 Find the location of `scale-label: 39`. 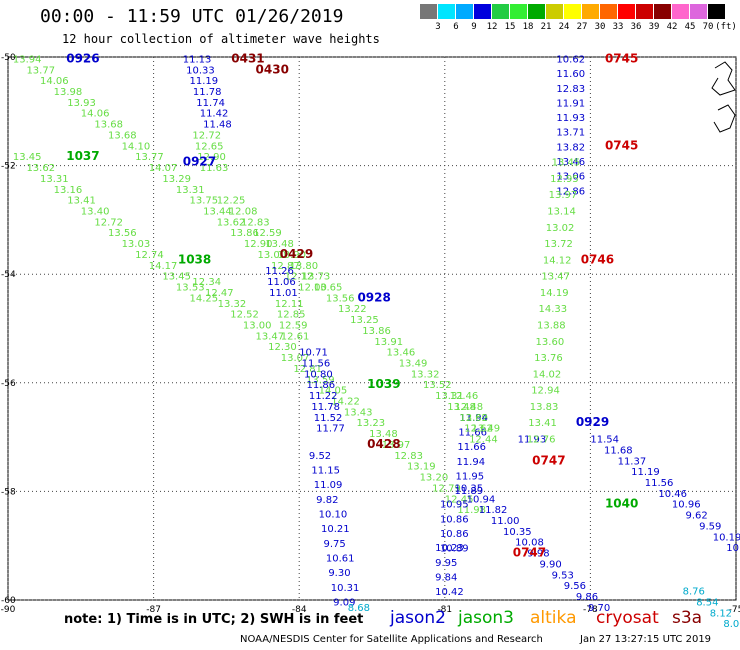

scale-label: 39 is located at coordinates (654, 27).